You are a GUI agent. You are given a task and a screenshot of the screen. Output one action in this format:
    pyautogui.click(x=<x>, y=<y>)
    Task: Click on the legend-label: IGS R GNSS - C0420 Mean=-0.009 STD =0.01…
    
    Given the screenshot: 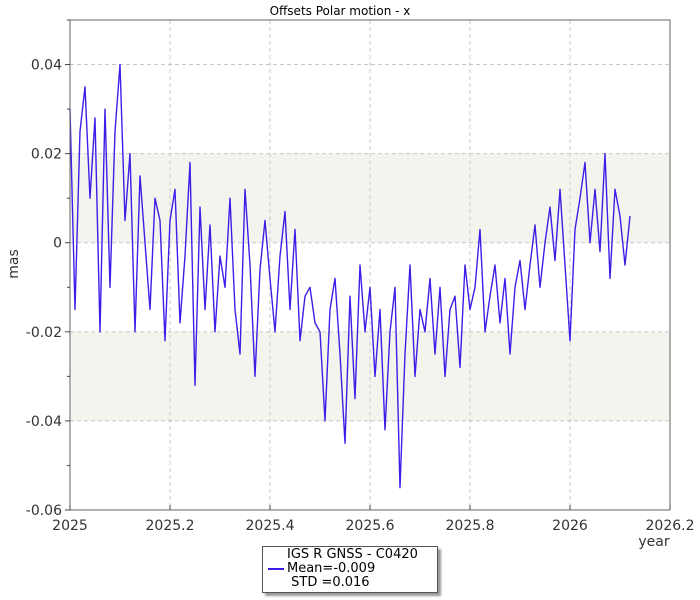 What is the action you would take?
    pyautogui.click(x=352, y=569)
    